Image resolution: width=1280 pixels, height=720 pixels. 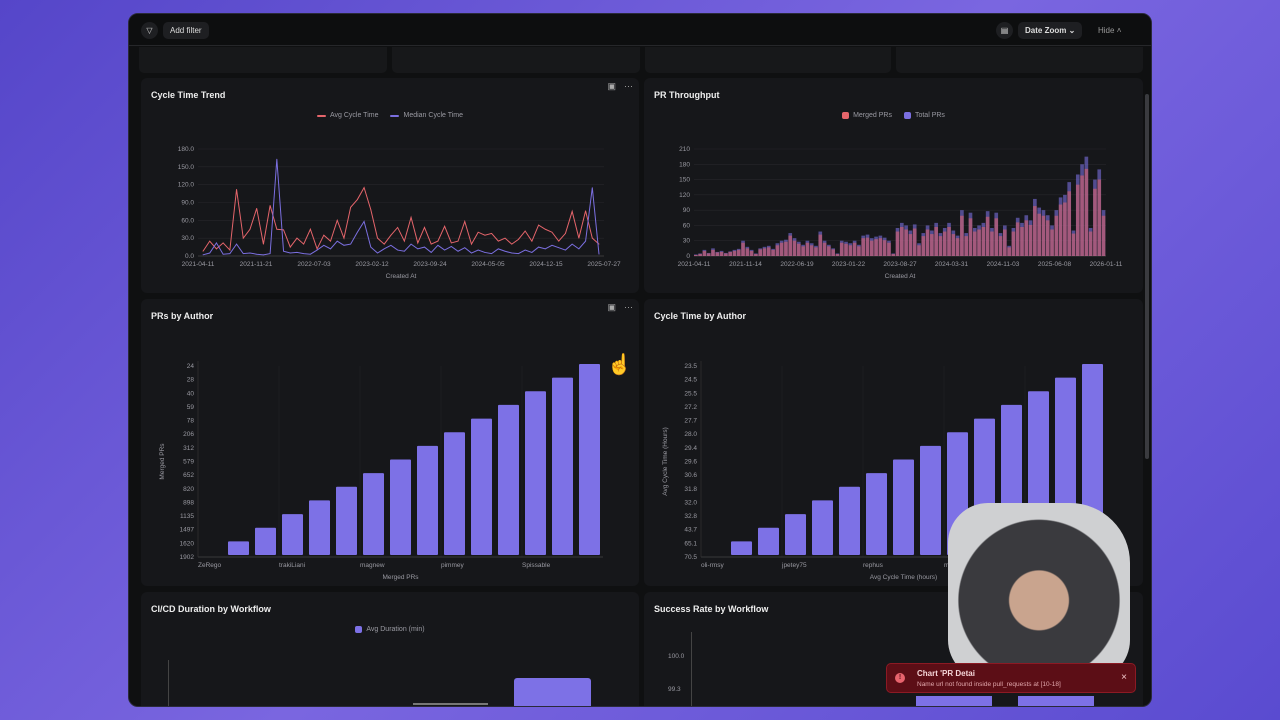 What do you see at coordinates (390, 629) in the screenshot?
I see `legend-avg-duration: Avg Duration (min)` at bounding box center [390, 629].